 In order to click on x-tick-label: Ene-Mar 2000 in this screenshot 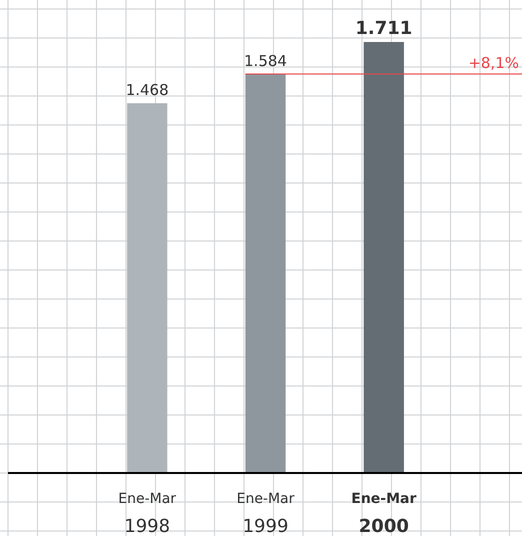, I will do `click(383, 513)`.